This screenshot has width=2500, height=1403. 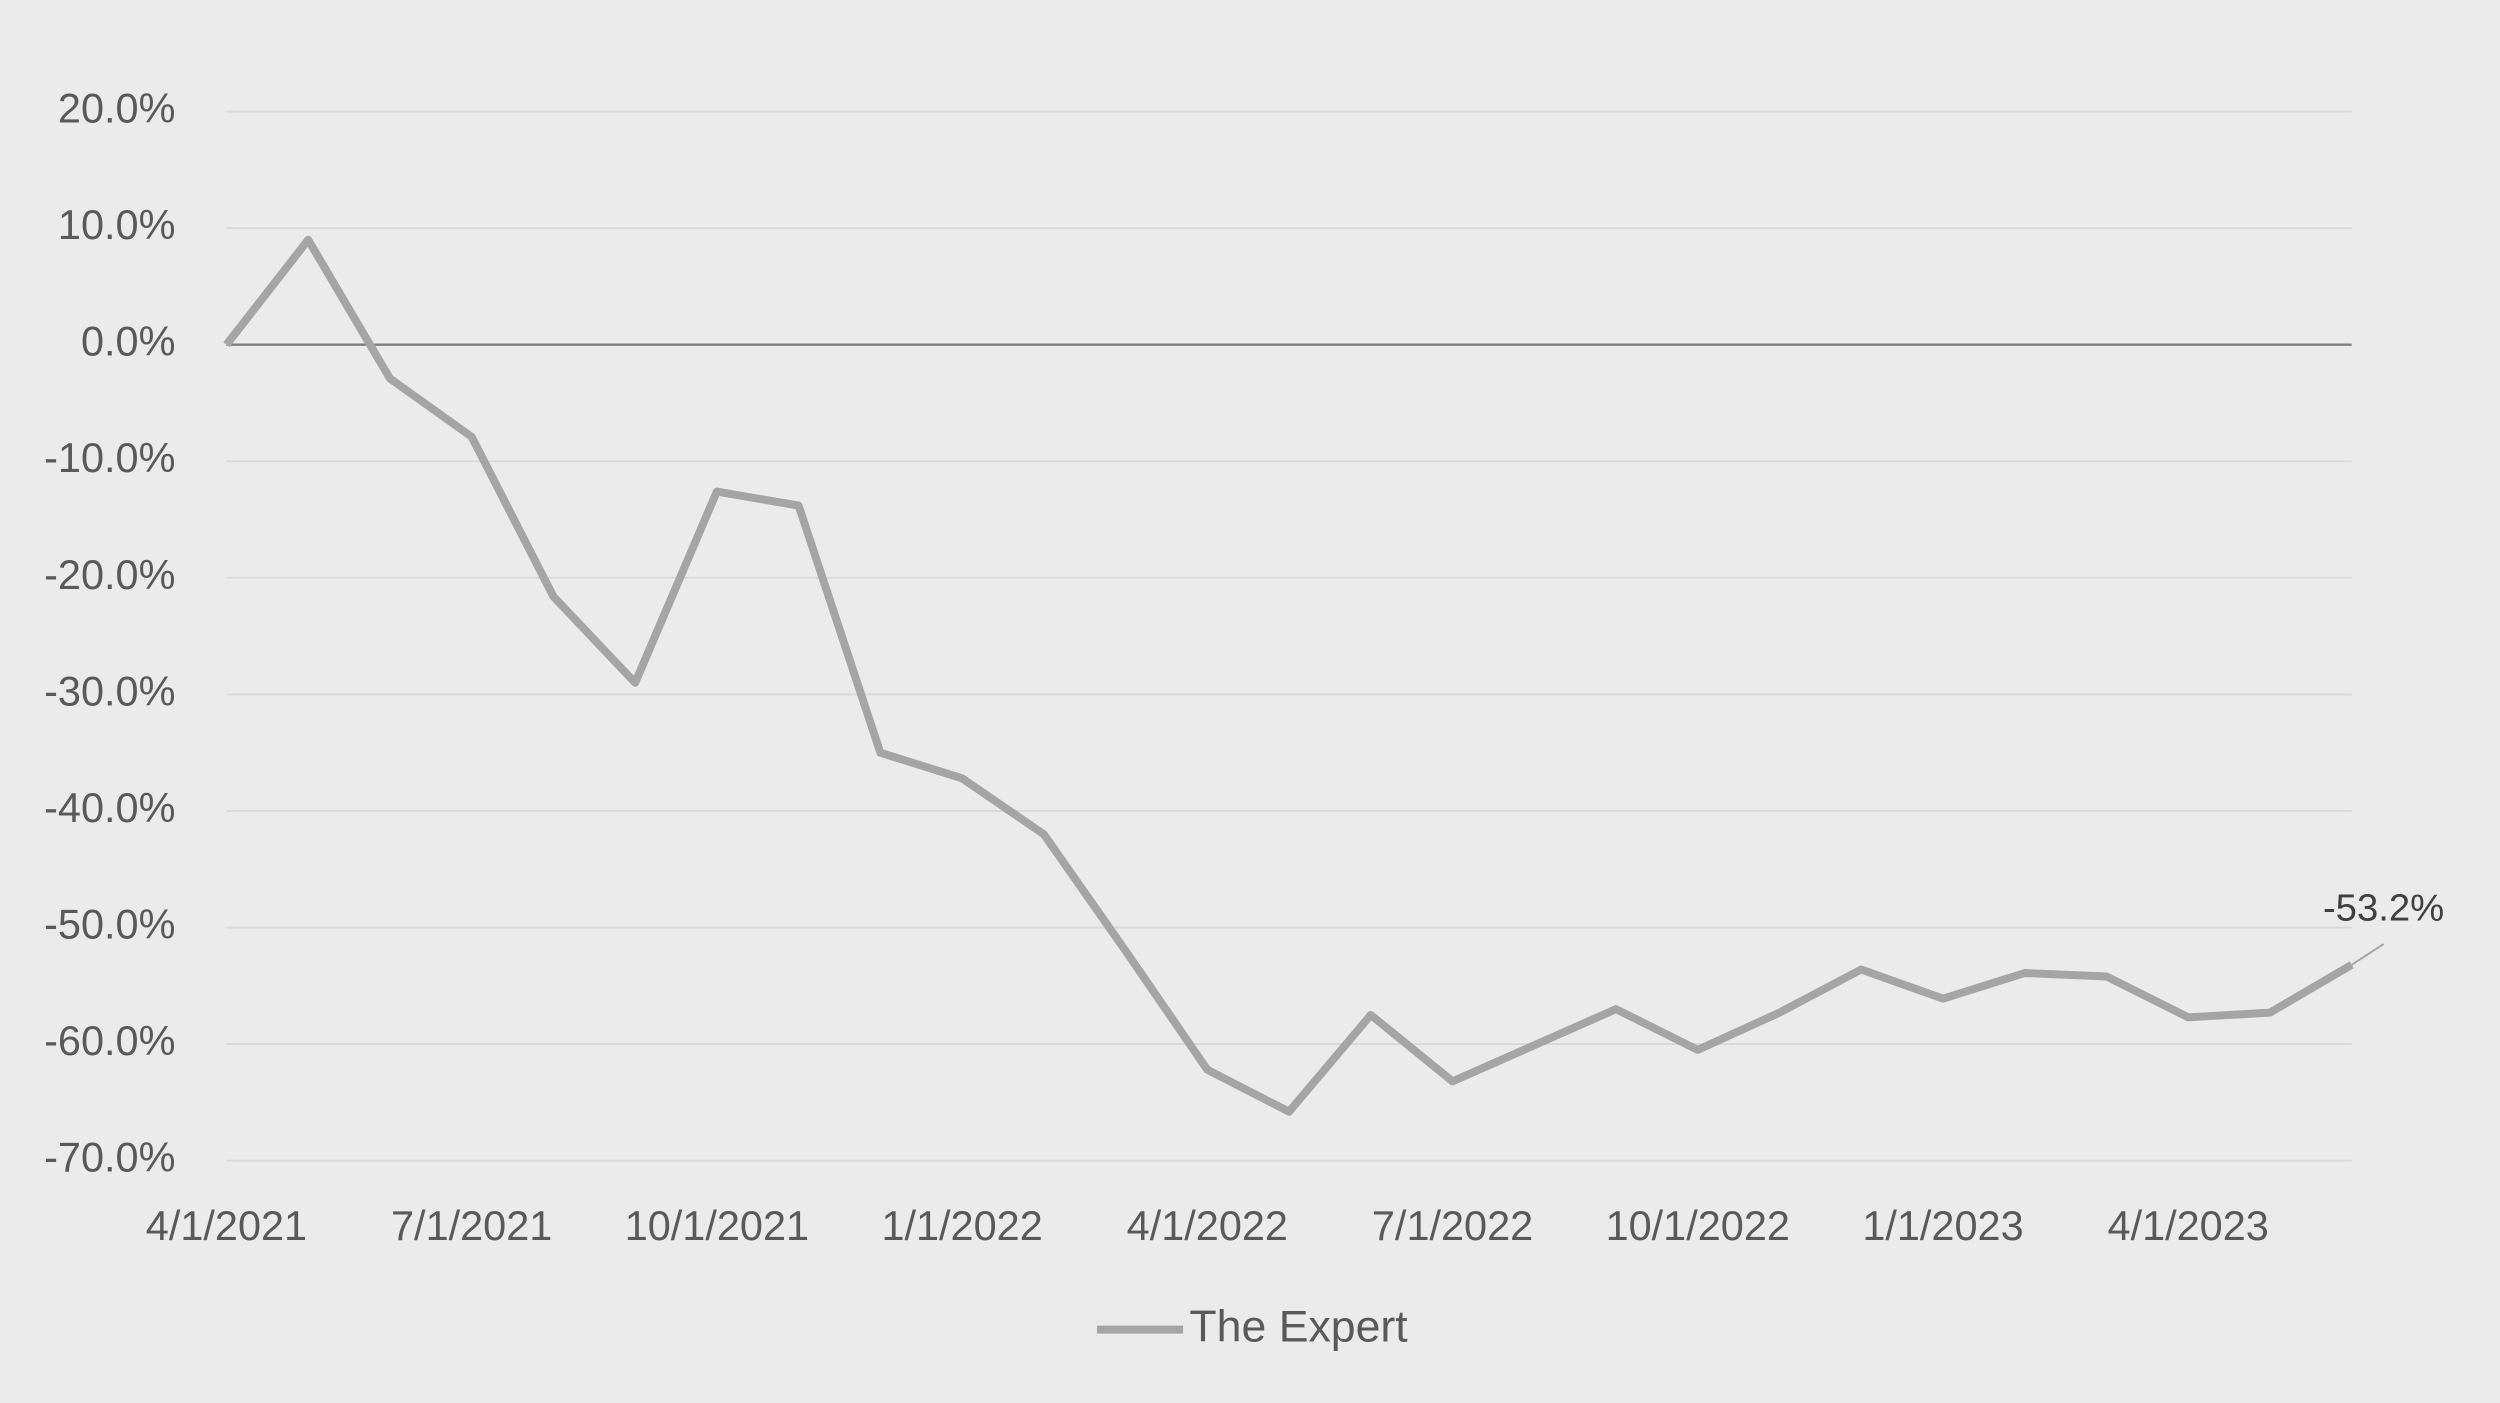 I want to click on data-label: -53.2%, so click(x=2383, y=908).